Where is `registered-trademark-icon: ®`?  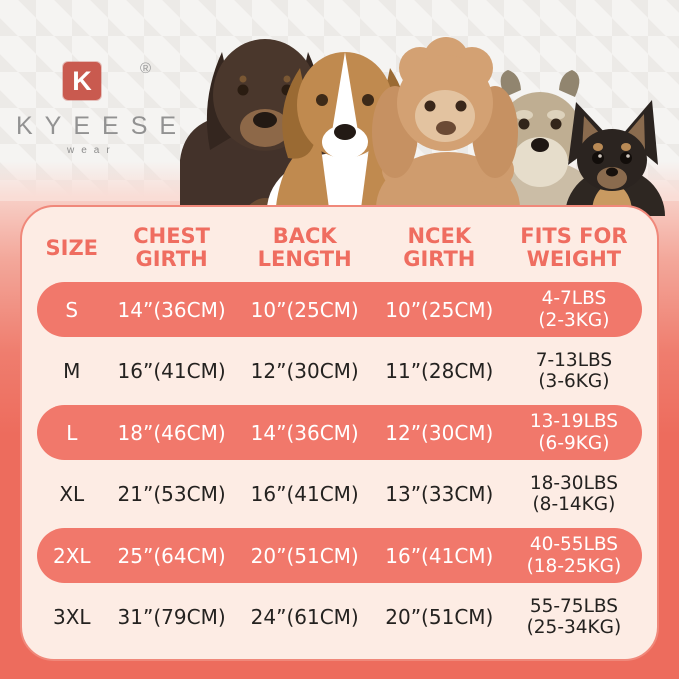 registered-trademark-icon: ® is located at coordinates (146, 68).